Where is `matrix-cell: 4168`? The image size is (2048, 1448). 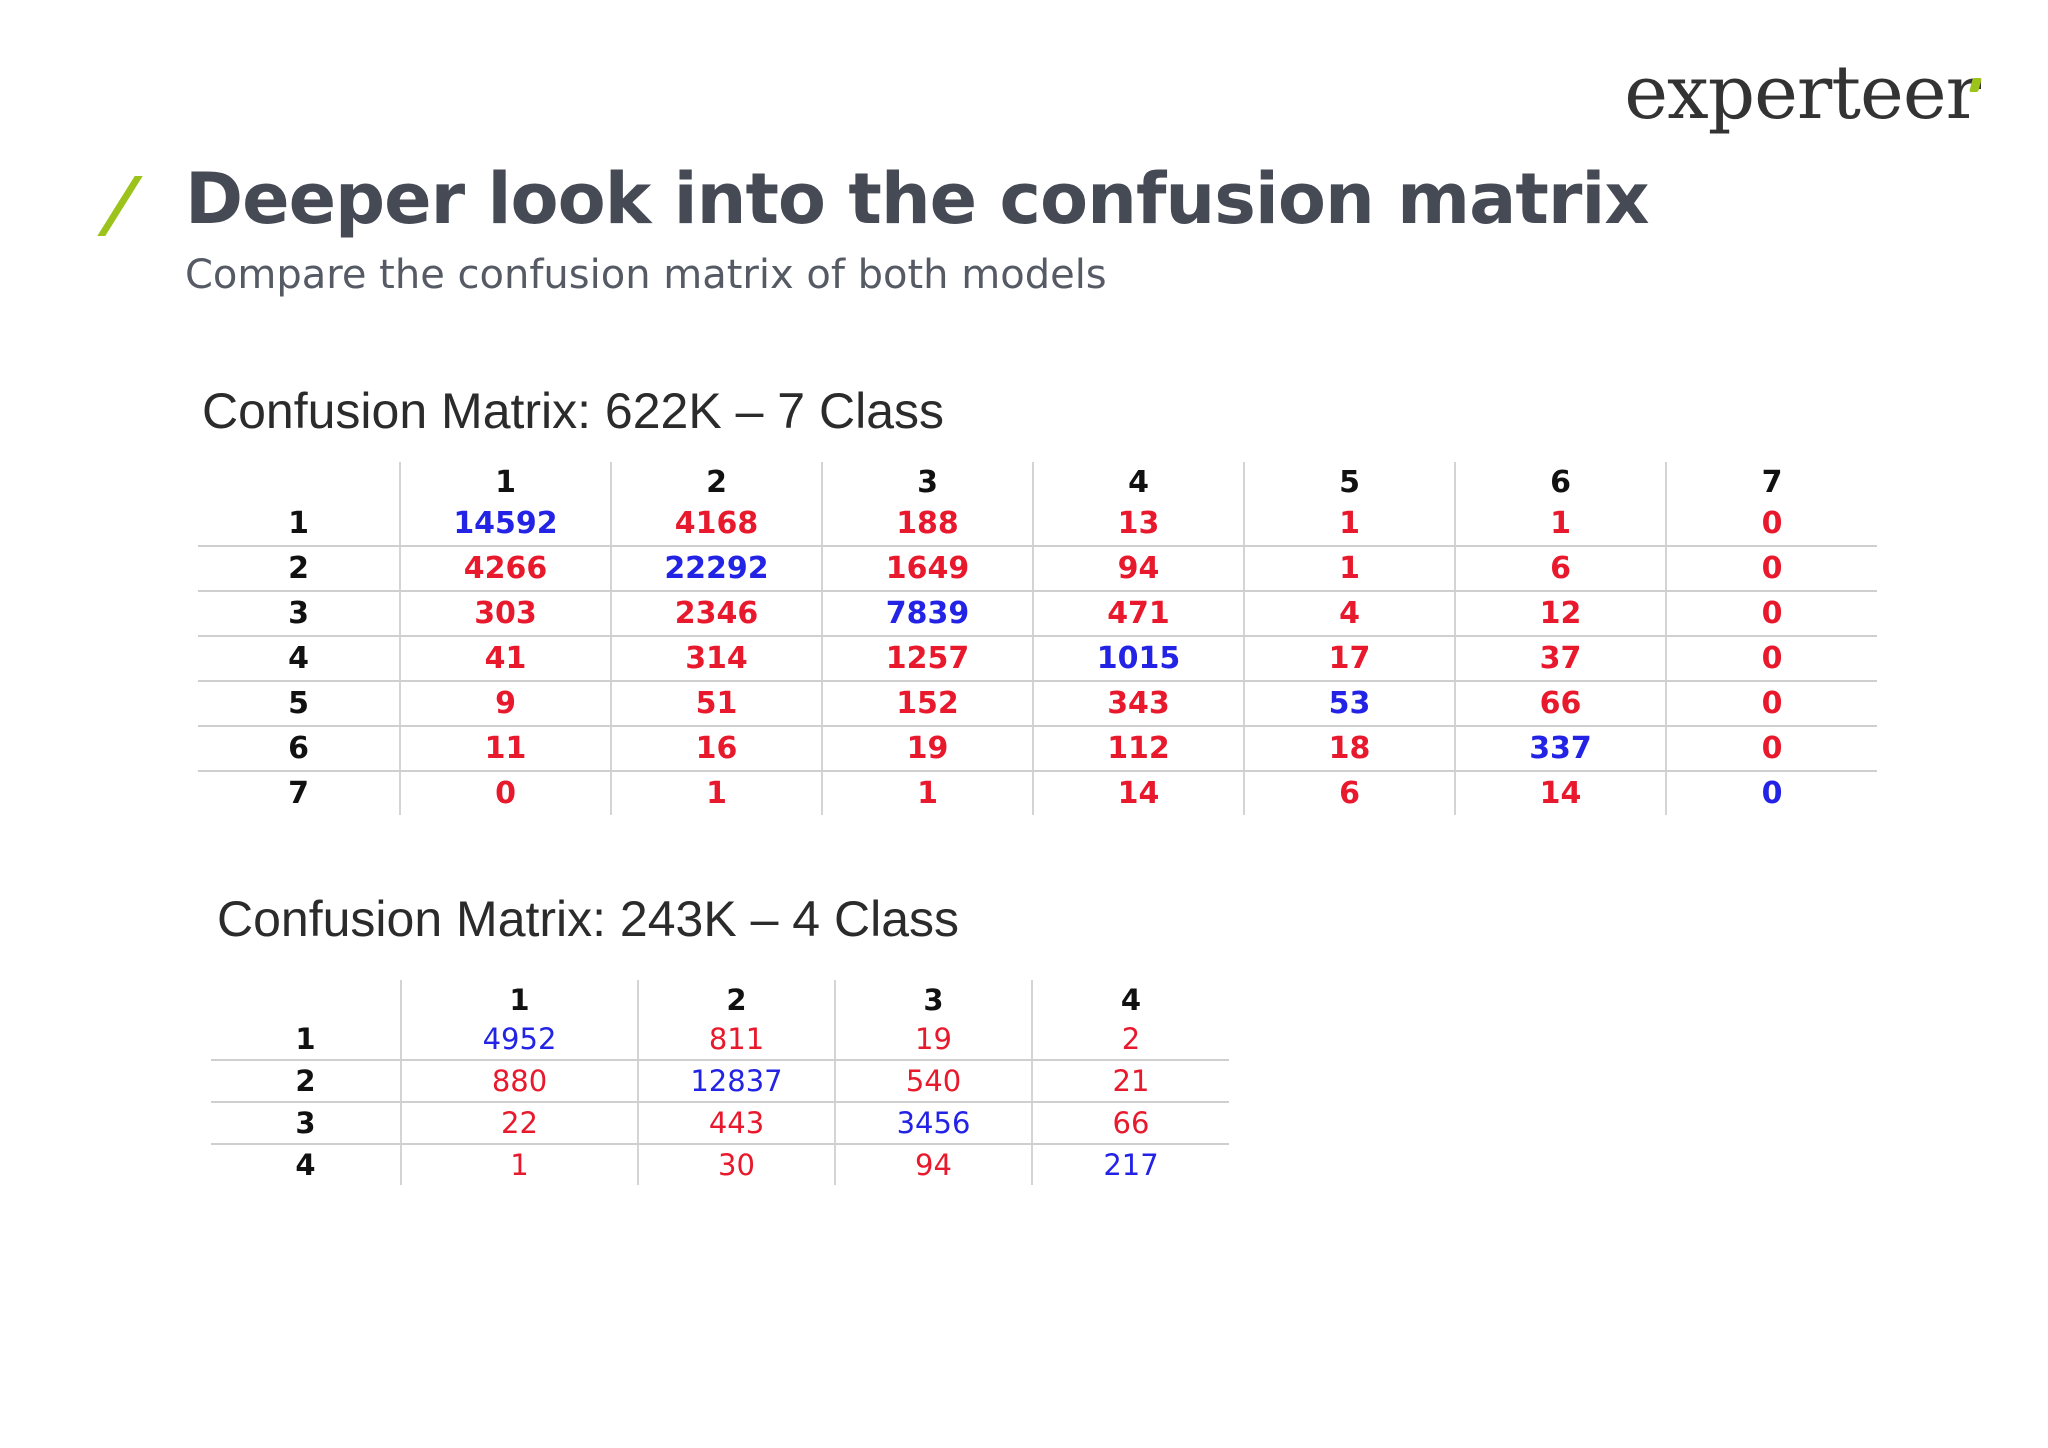 matrix-cell: 4168 is located at coordinates (716, 524).